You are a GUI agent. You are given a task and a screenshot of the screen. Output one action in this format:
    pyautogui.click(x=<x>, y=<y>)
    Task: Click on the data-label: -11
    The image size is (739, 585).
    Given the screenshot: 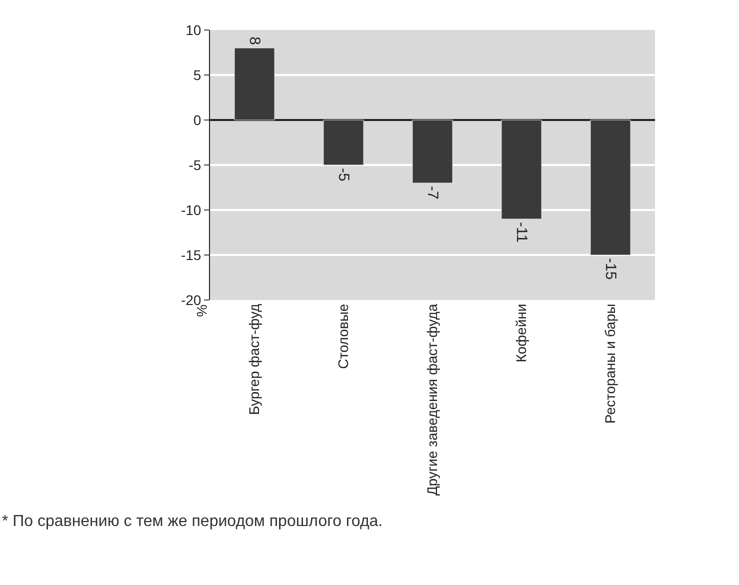 What is the action you would take?
    pyautogui.click(x=521, y=232)
    